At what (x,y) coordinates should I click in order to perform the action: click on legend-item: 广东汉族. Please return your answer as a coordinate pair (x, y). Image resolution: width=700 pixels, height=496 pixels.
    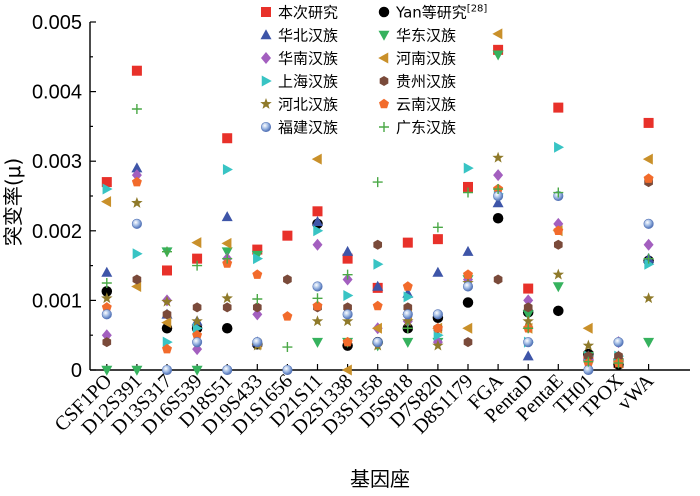
    Looking at the image, I should click on (417, 128).